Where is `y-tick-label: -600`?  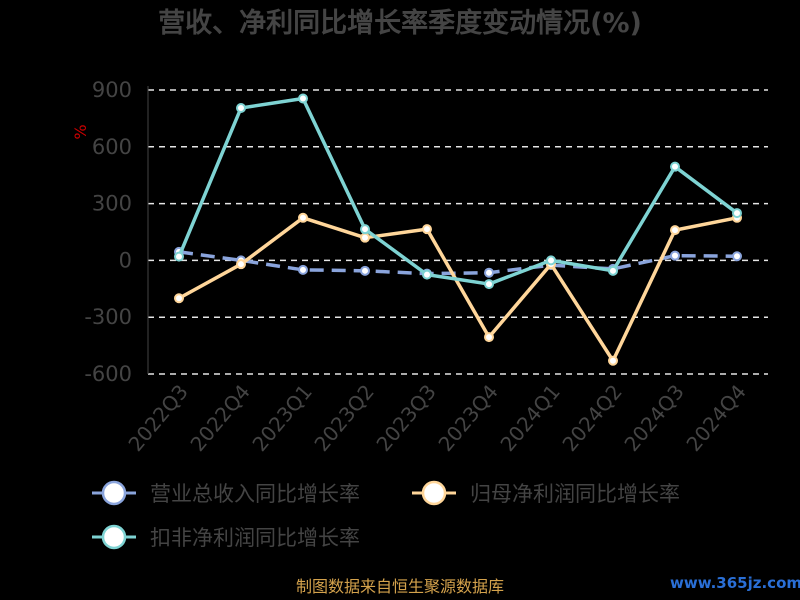 y-tick-label: -600 is located at coordinates (108, 374).